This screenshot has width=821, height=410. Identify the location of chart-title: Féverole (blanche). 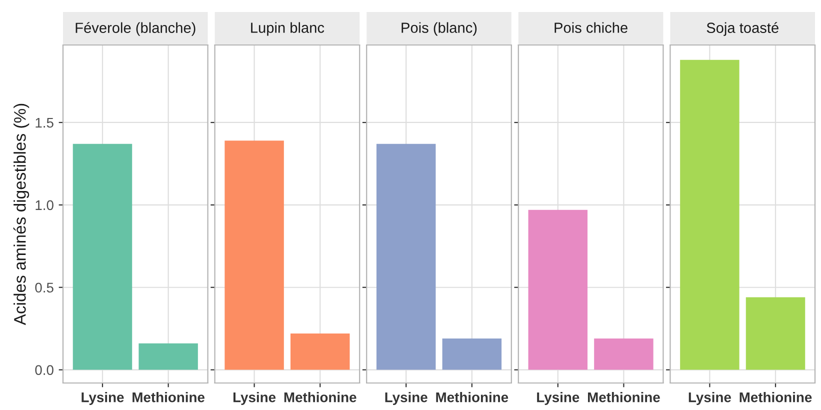
(136, 29).